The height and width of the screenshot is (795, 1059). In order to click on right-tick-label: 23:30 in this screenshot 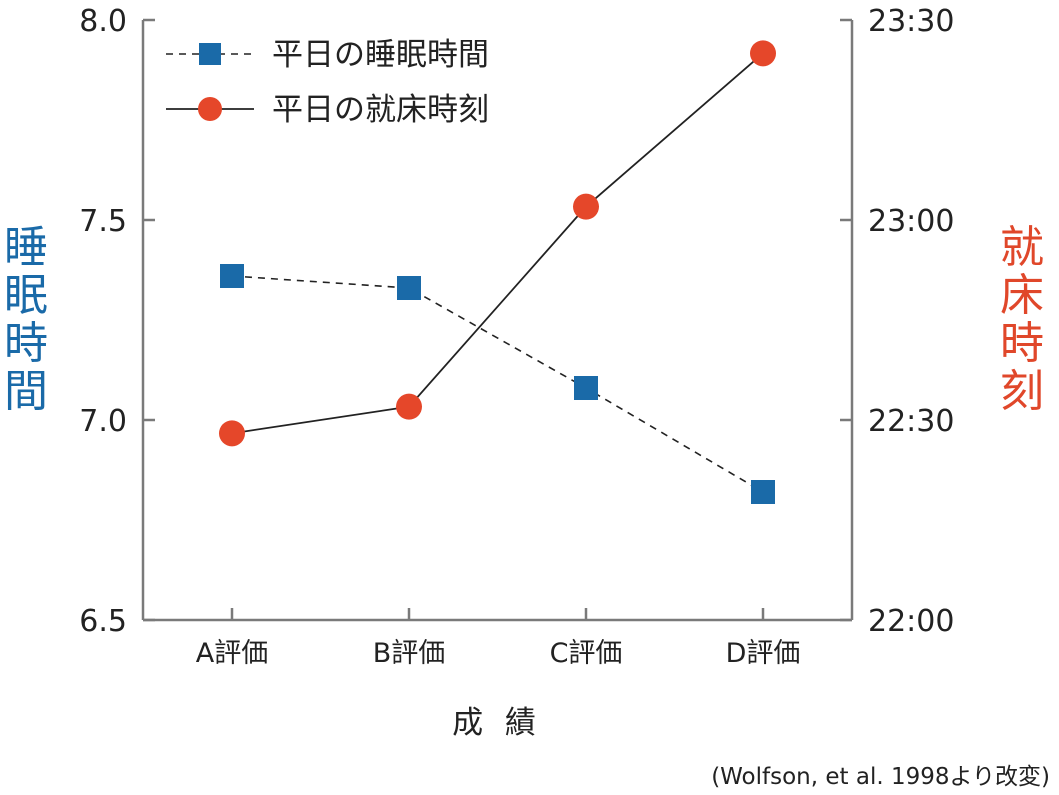, I will do `click(911, 21)`.